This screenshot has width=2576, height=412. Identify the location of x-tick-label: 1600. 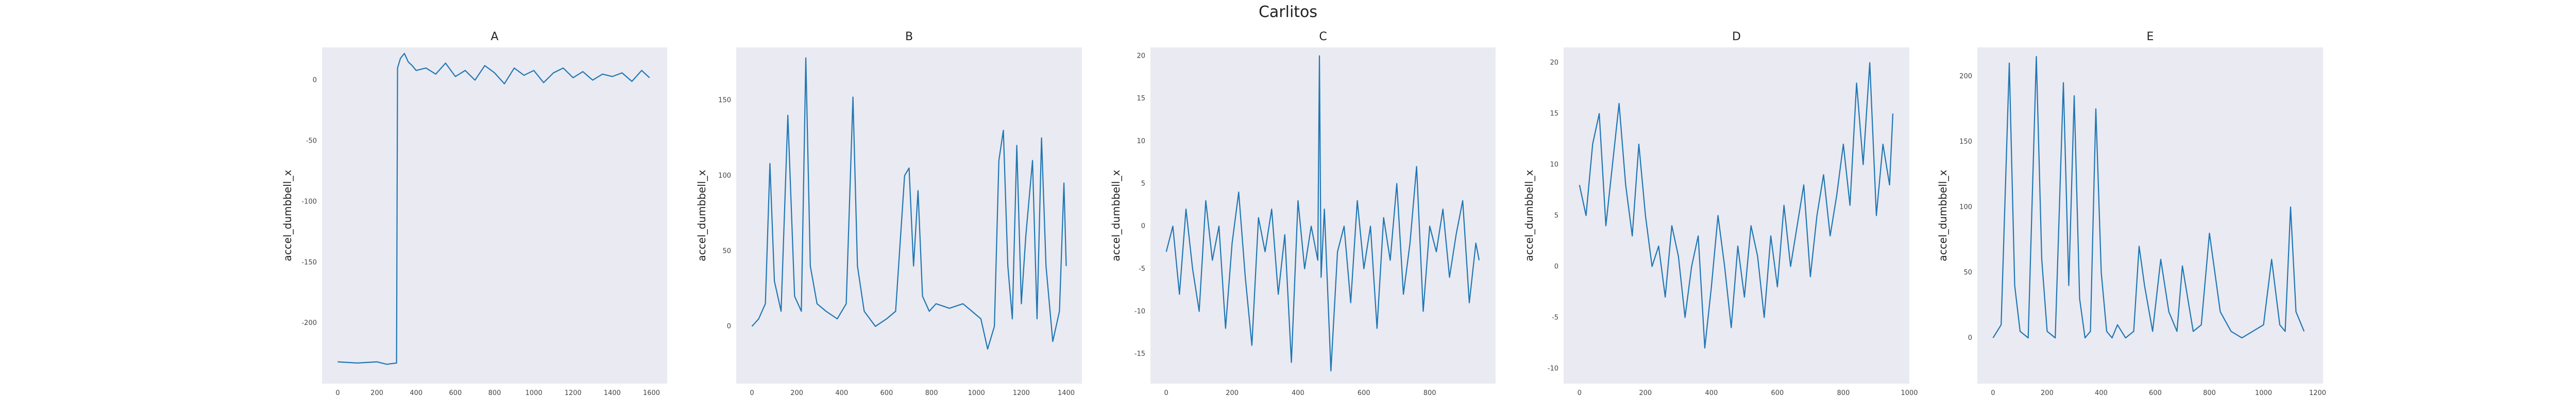
(652, 393).